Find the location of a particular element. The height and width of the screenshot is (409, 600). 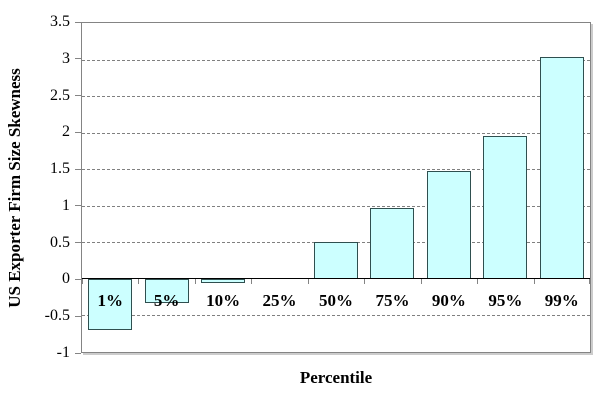

x-tick-label: 1% is located at coordinates (110, 300).